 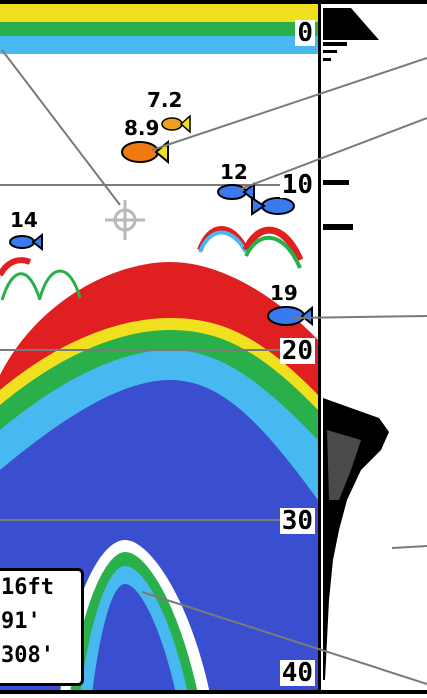 I want to click on readout-value-3: 308', so click(x=27, y=655).